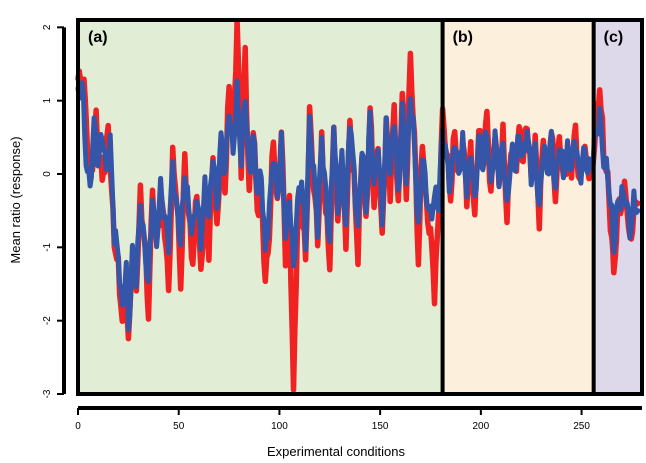 The image size is (646, 463). I want to click on y-tick-label: -1, so click(47, 246).